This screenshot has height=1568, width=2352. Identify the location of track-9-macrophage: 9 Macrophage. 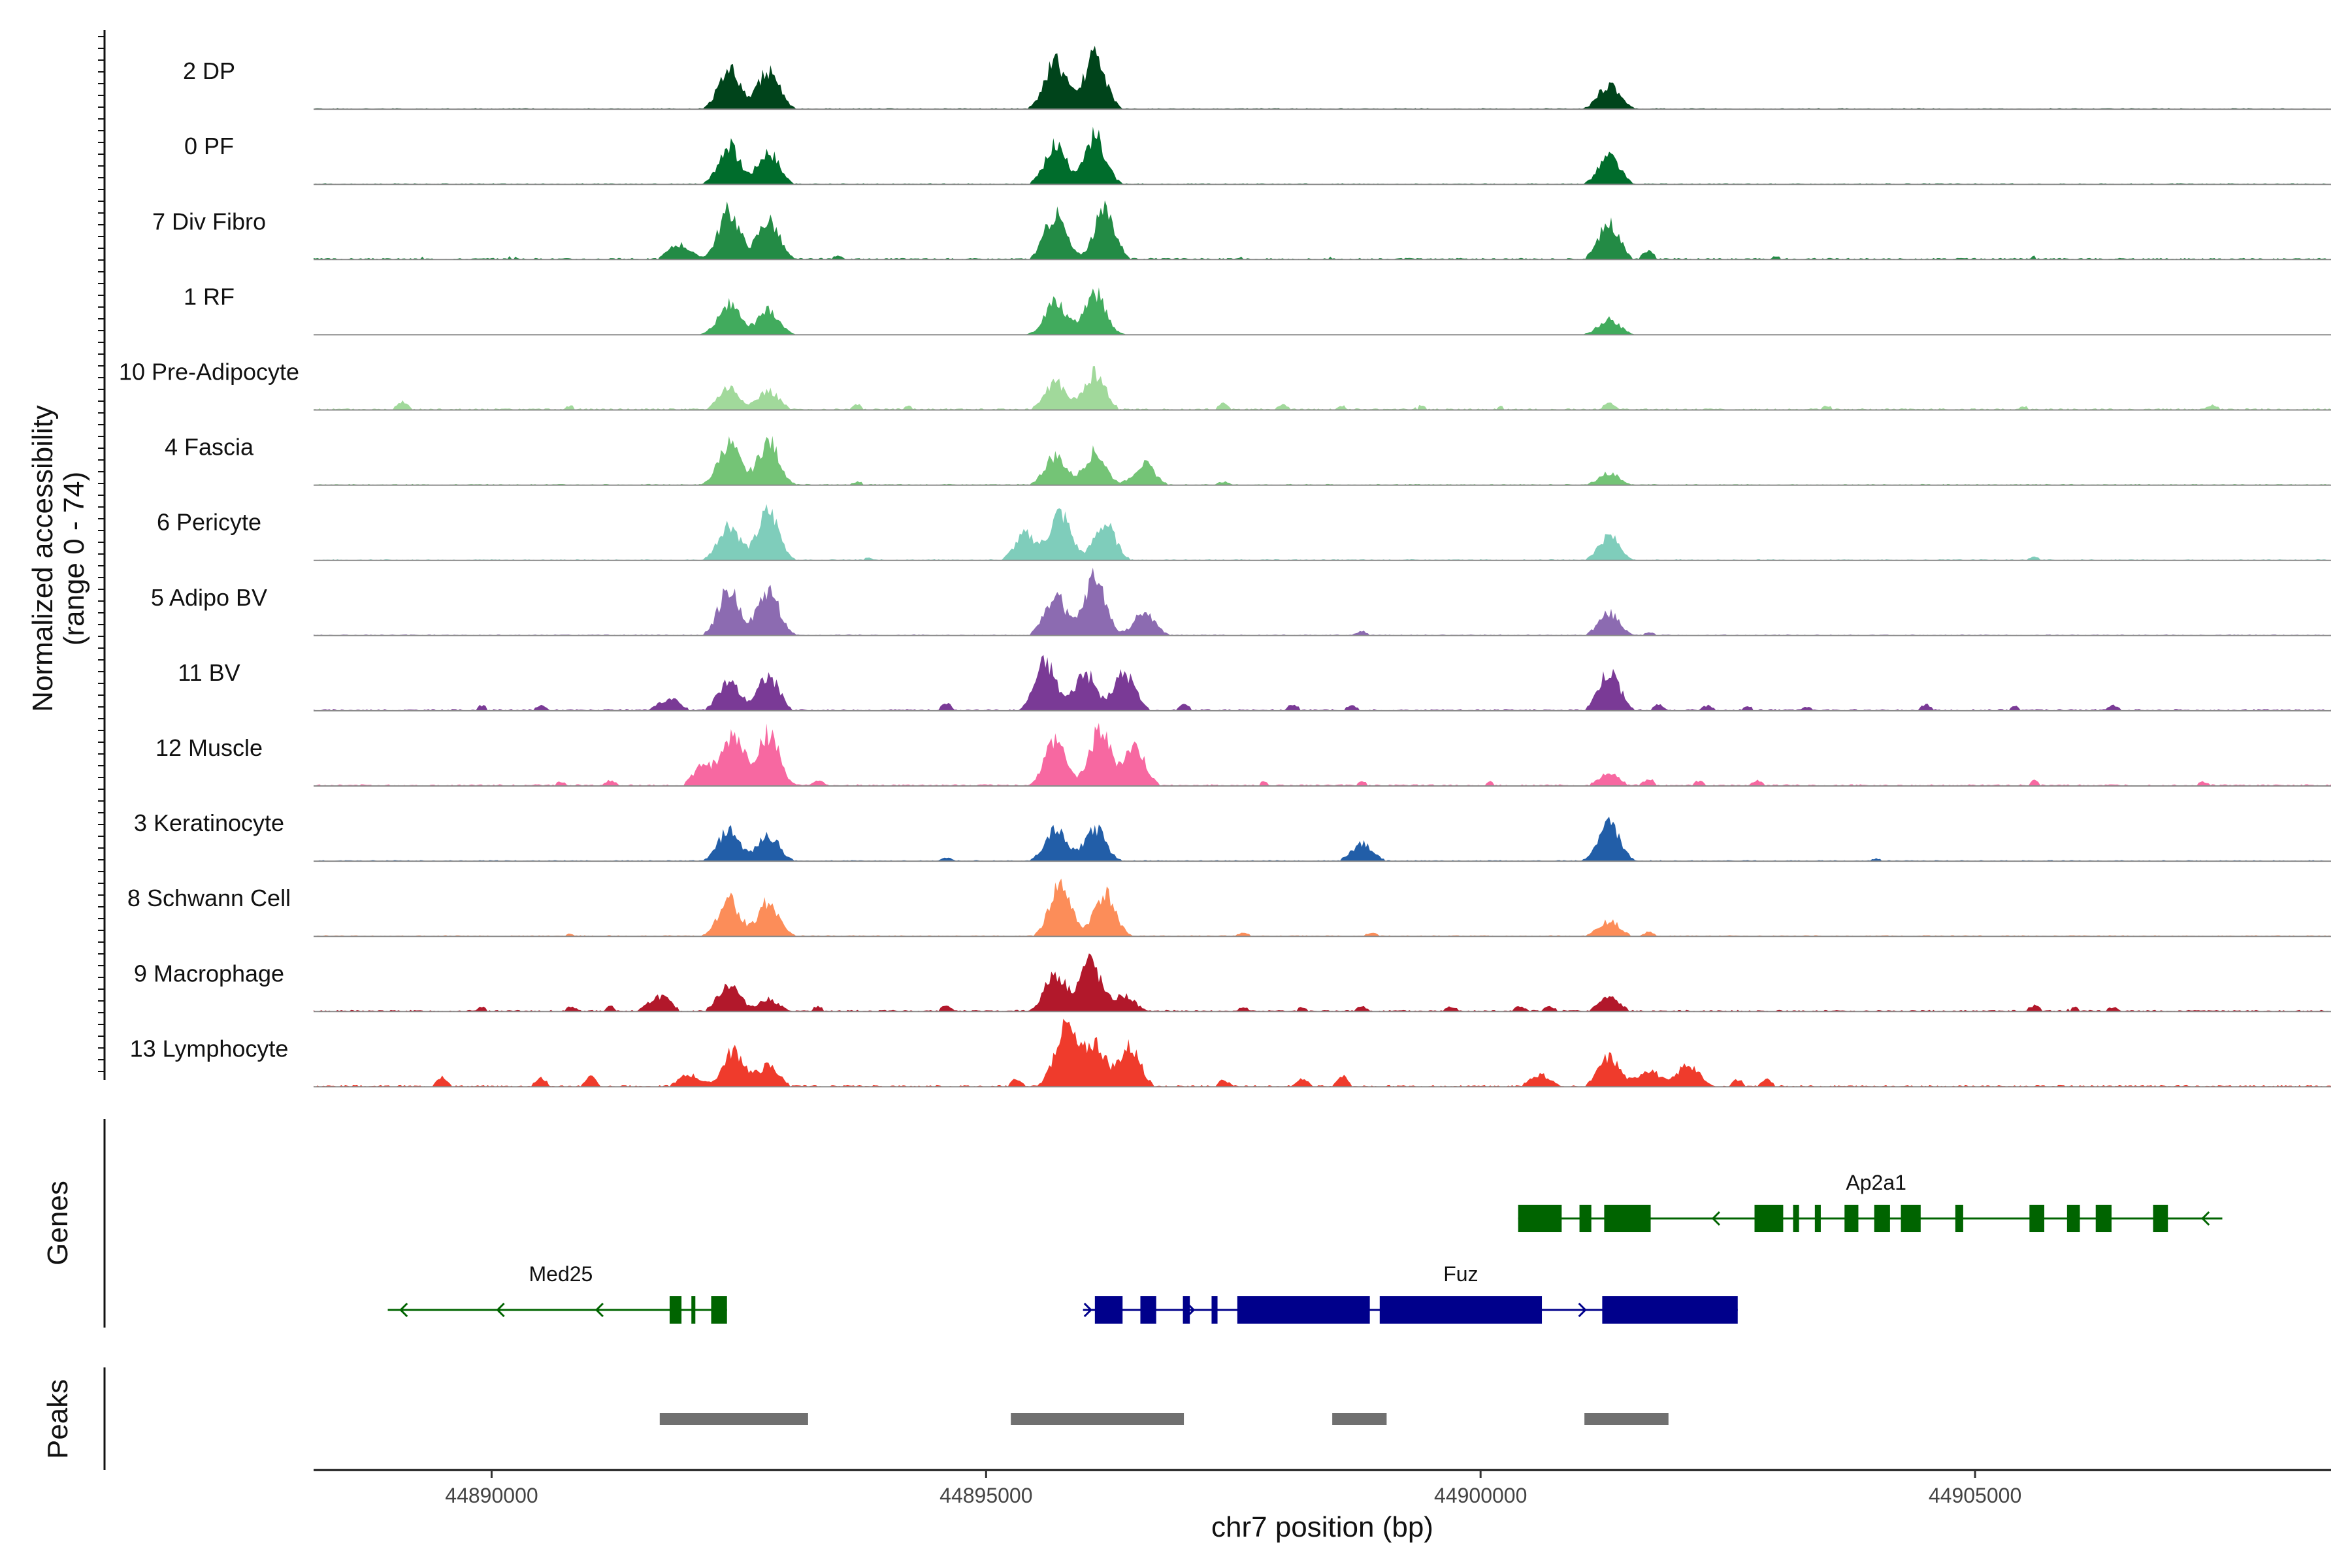
(1232, 983).